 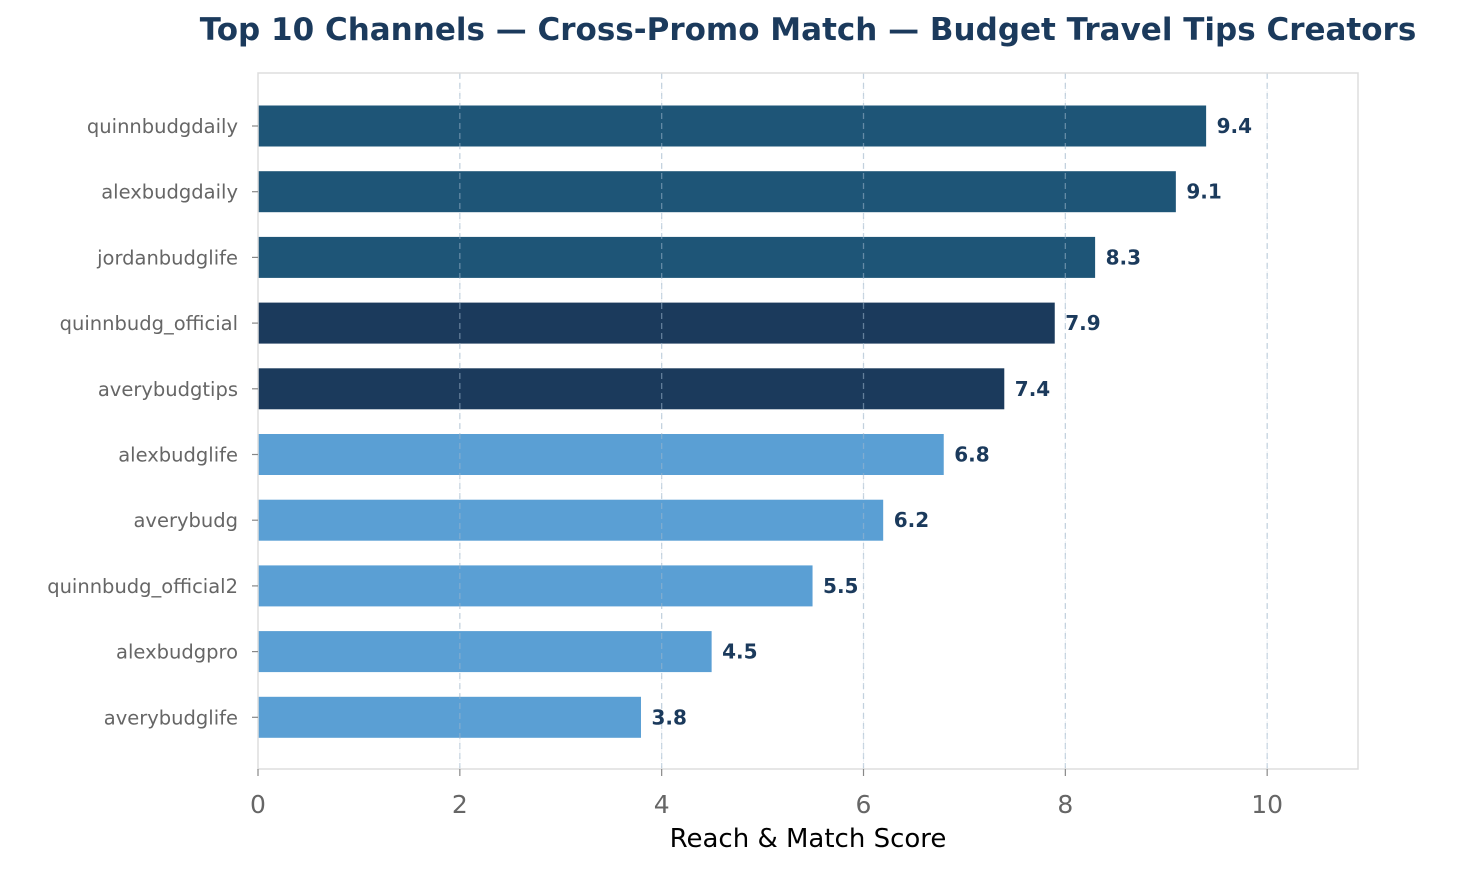 I want to click on x-tick-label: 8, so click(x=1065, y=804).